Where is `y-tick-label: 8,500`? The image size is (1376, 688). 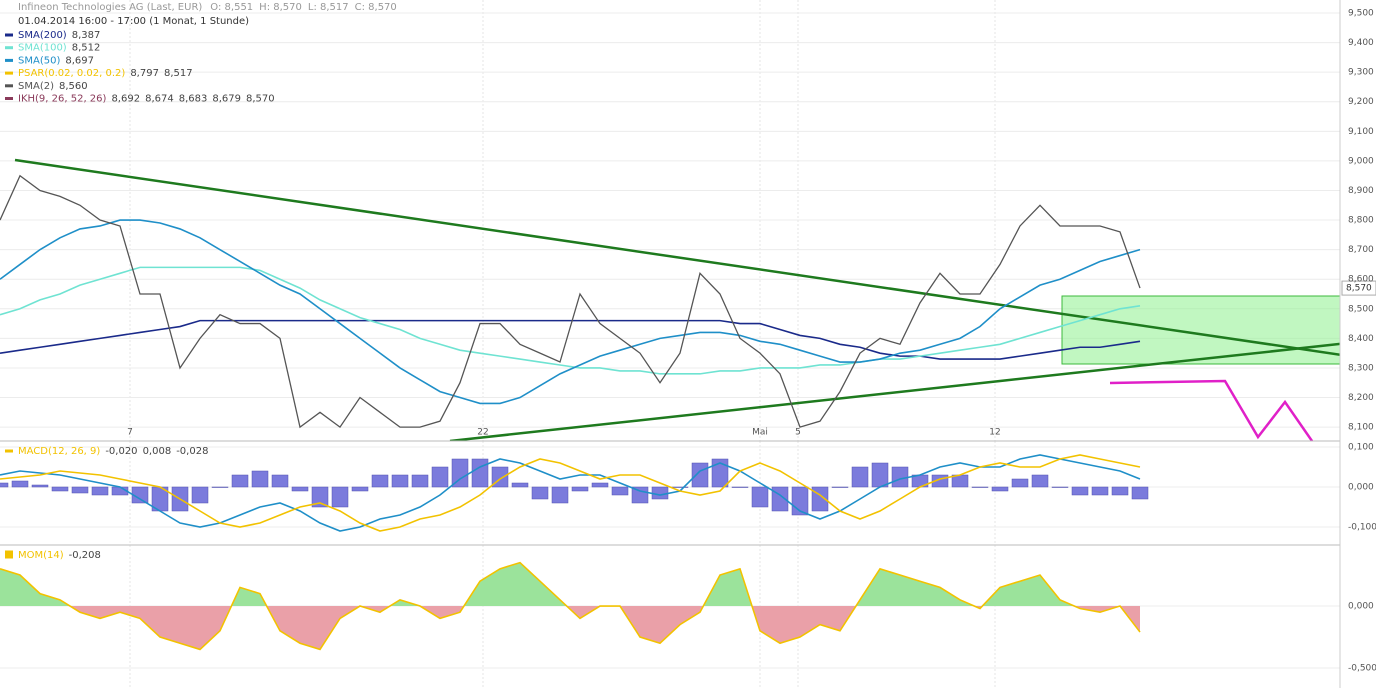
y-tick-label: 8,500 is located at coordinates (1361, 309).